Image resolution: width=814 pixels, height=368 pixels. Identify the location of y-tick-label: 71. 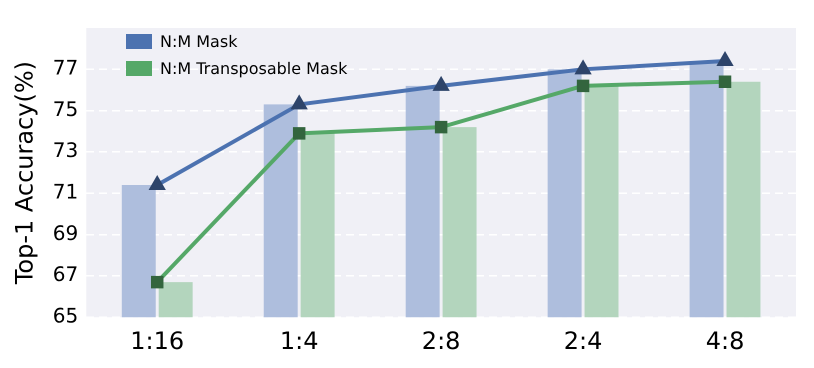
(65, 191).